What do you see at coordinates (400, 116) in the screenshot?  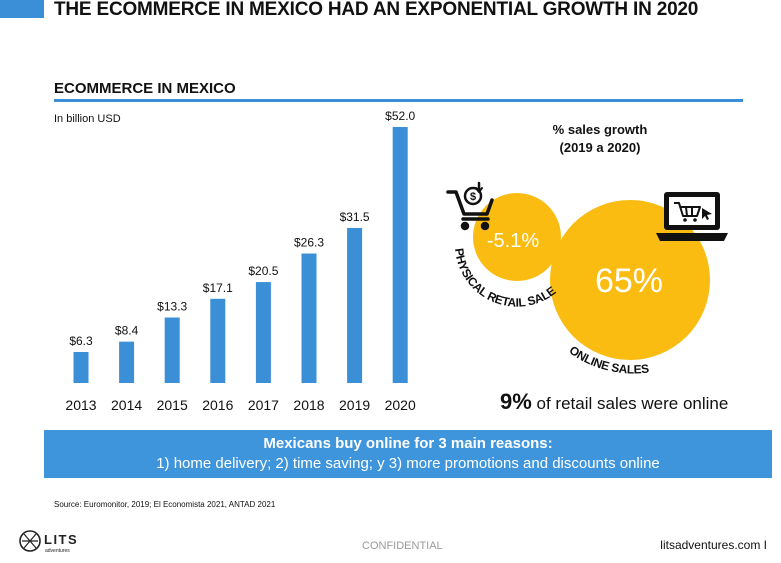 I see `bar-value-label-2020: $52.0` at bounding box center [400, 116].